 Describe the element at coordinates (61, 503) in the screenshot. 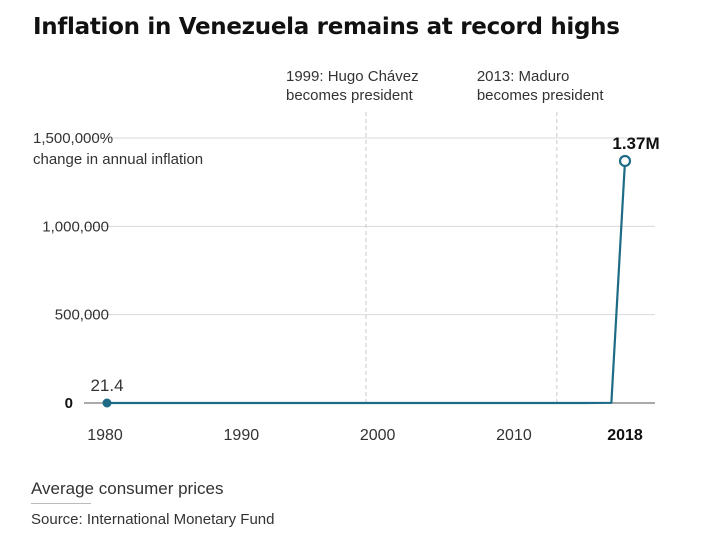

I see `note-divider` at that location.